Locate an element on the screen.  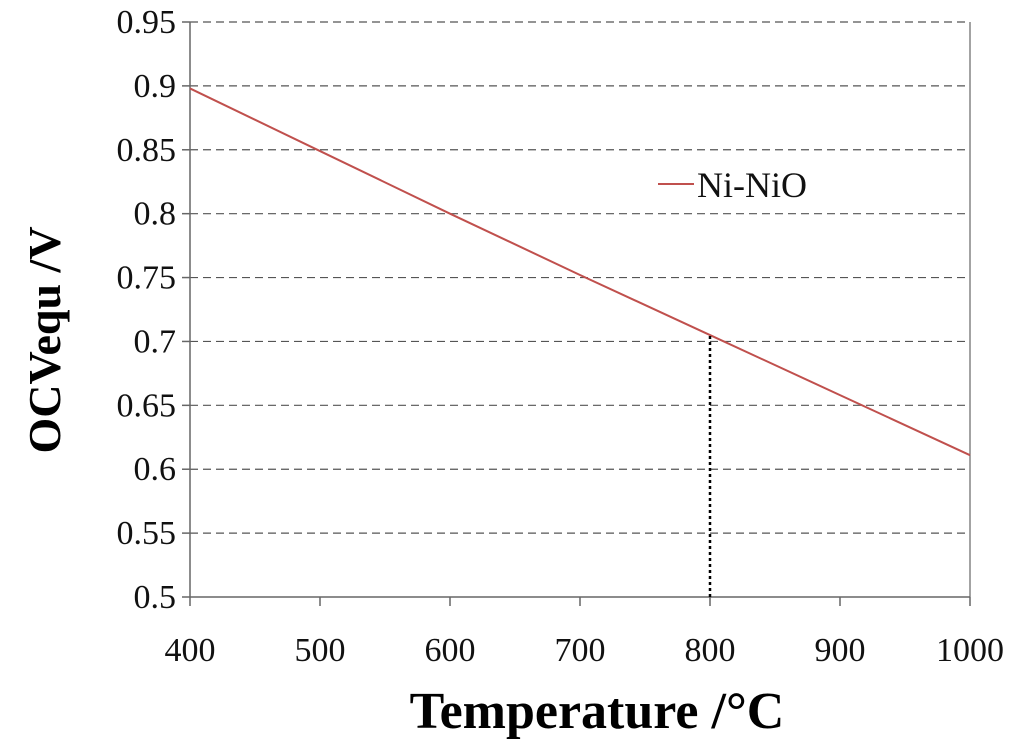
y-tick-label: 0.8 is located at coordinates (155, 214).